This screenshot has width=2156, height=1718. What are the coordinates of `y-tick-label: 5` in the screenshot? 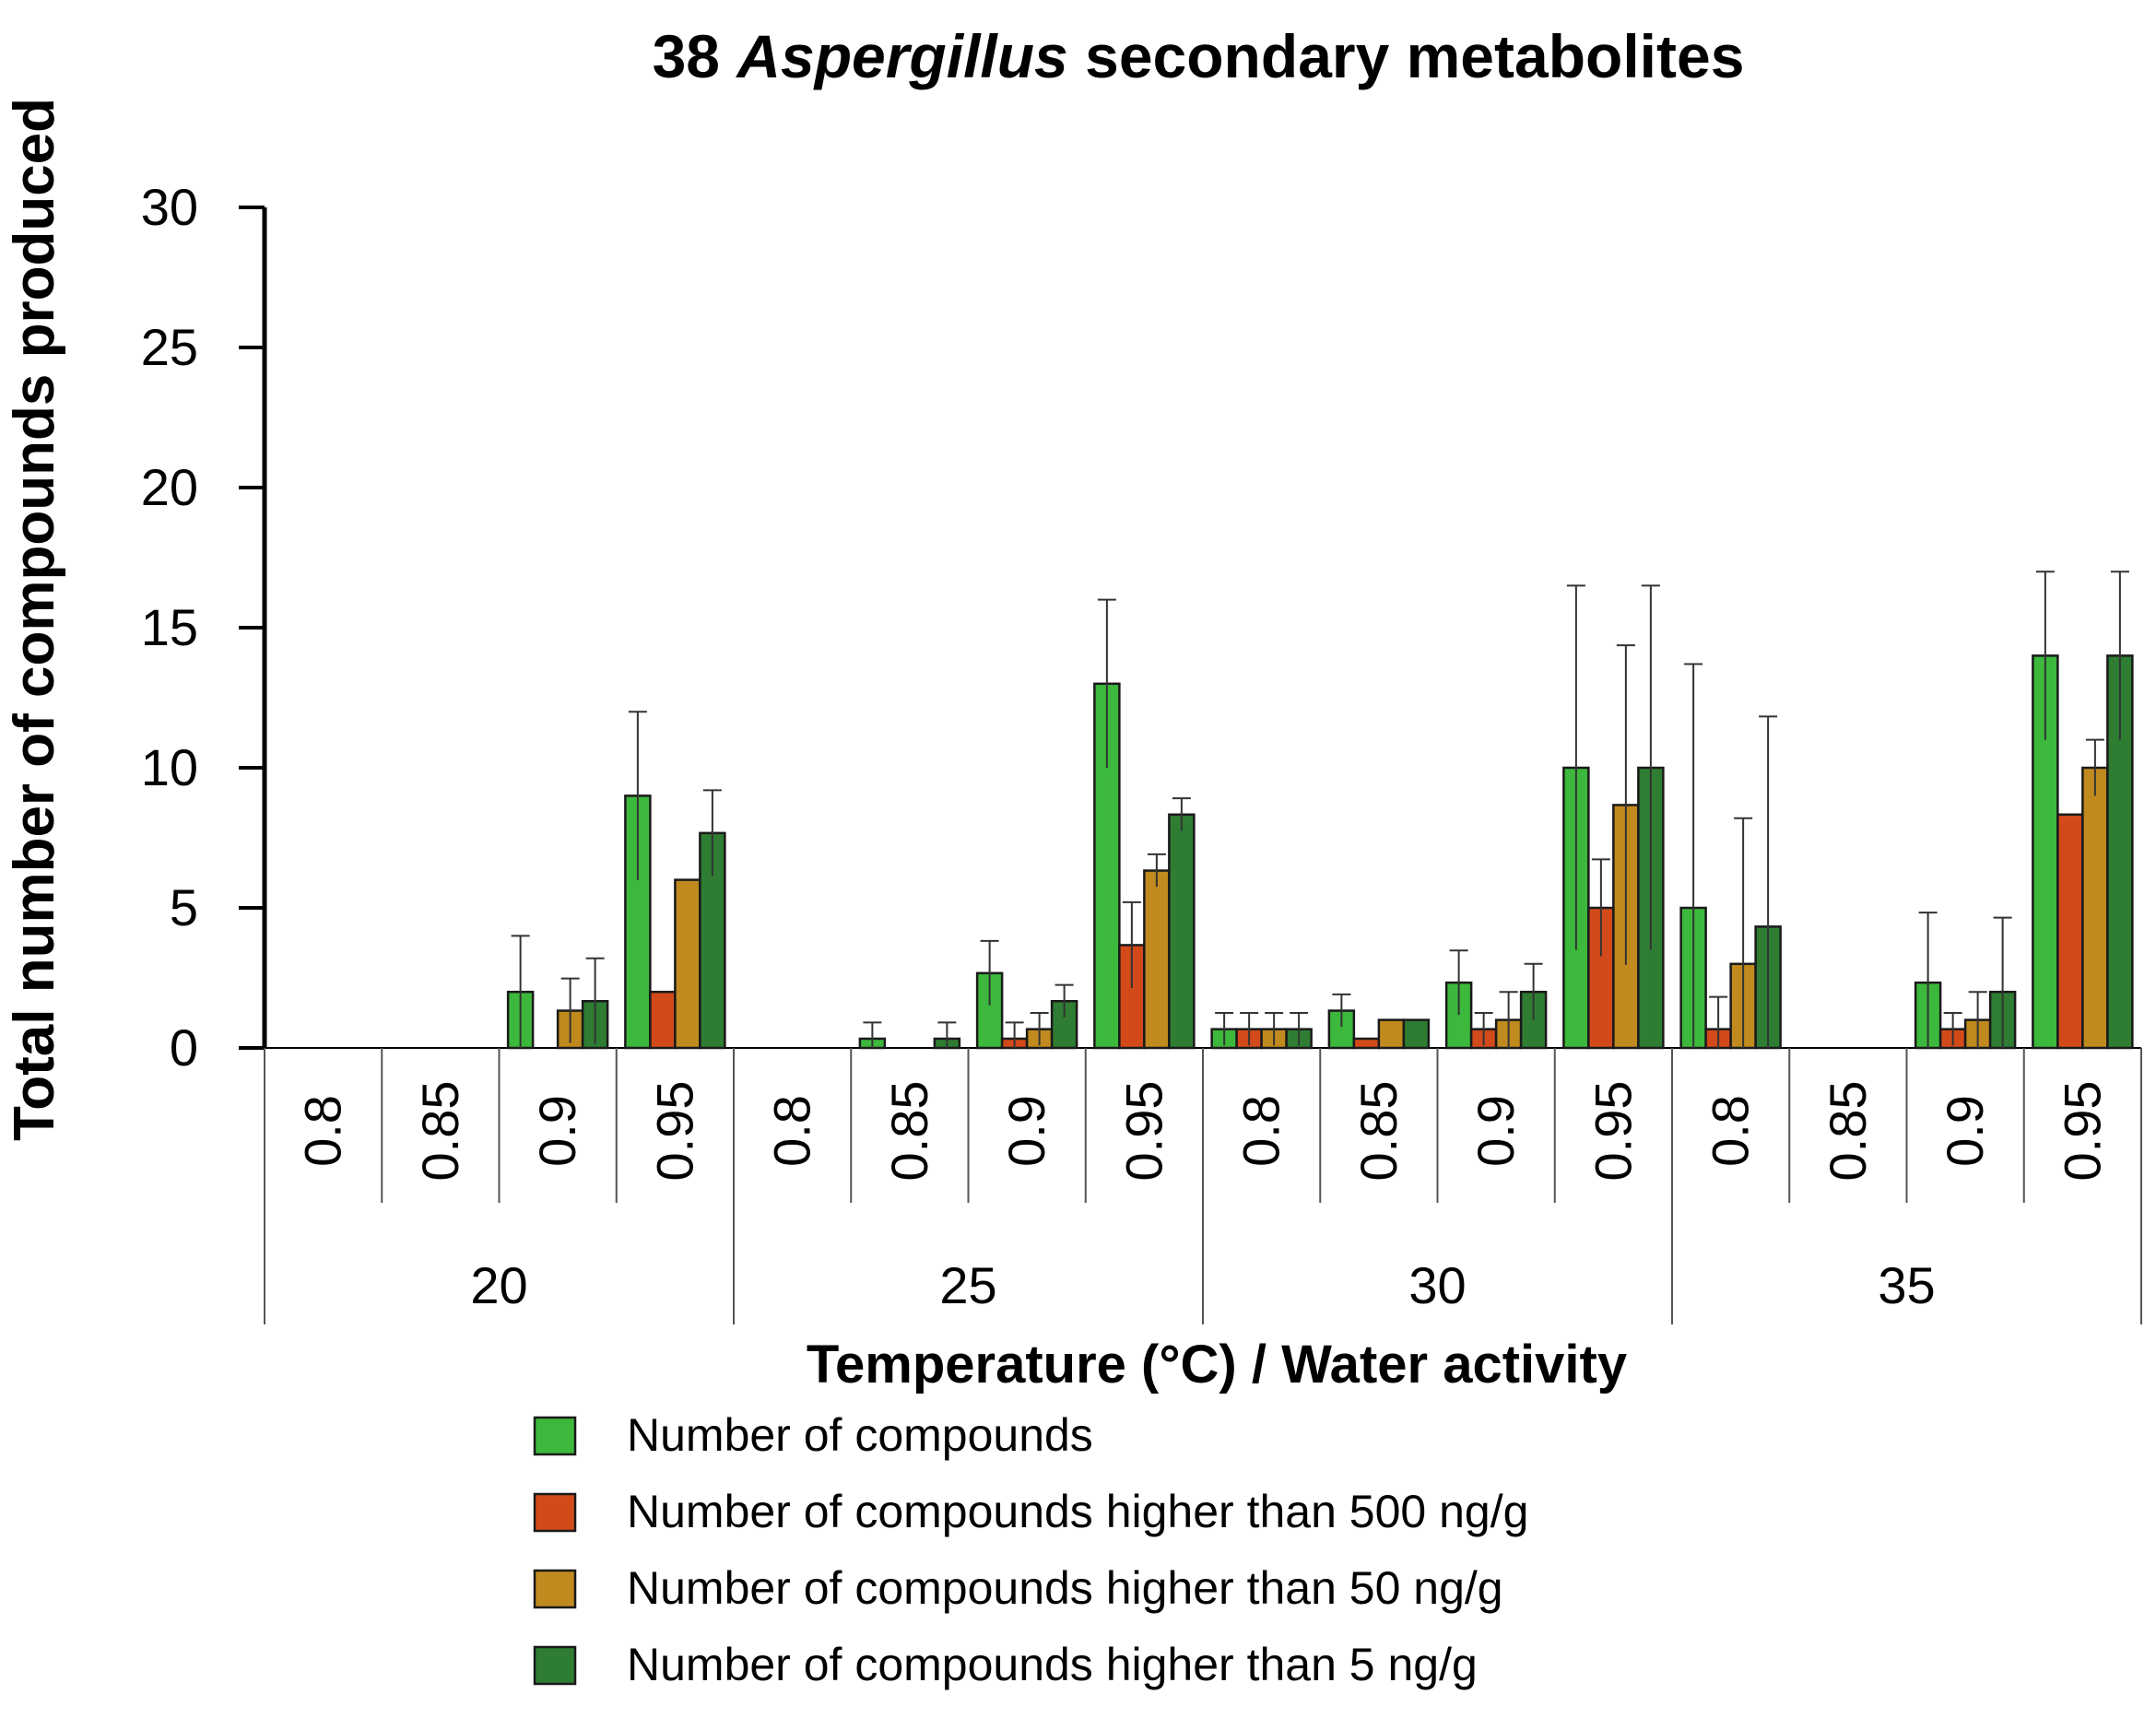 It's located at (184, 907).